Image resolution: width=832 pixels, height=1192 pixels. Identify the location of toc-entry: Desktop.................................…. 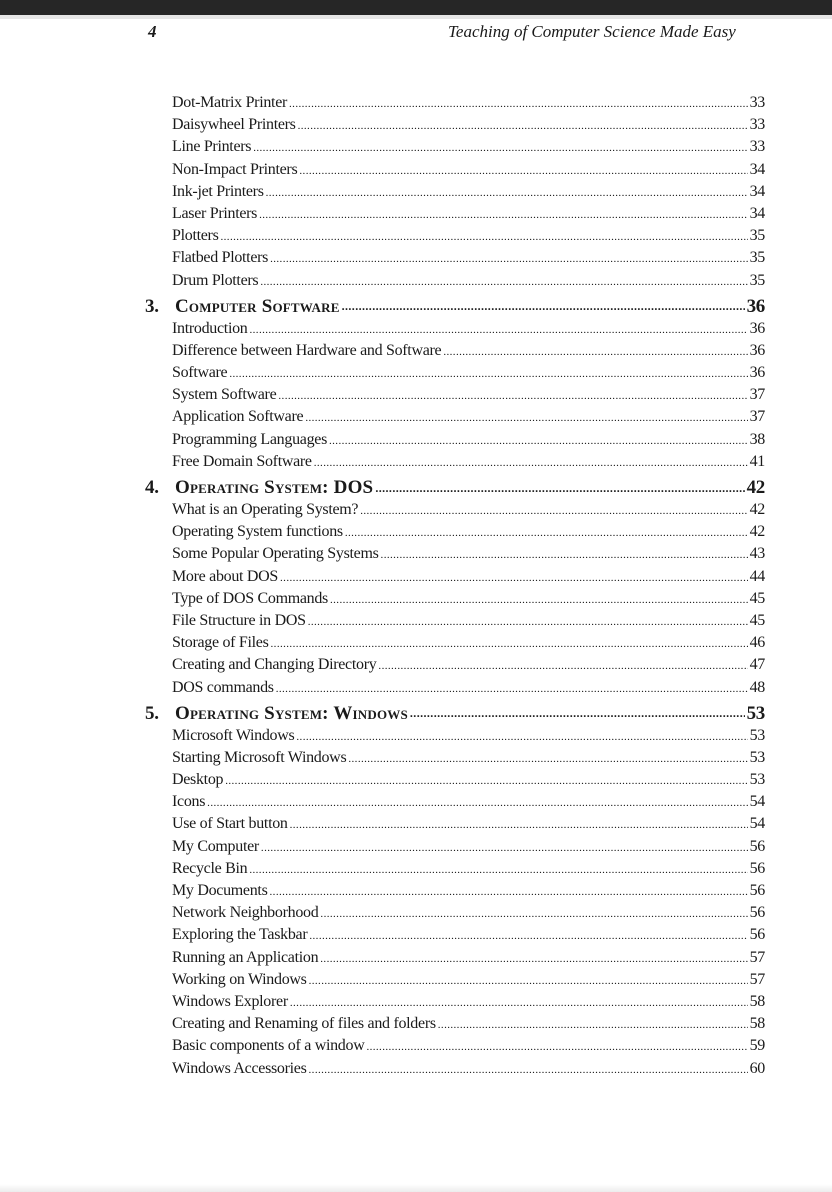
(455, 782).